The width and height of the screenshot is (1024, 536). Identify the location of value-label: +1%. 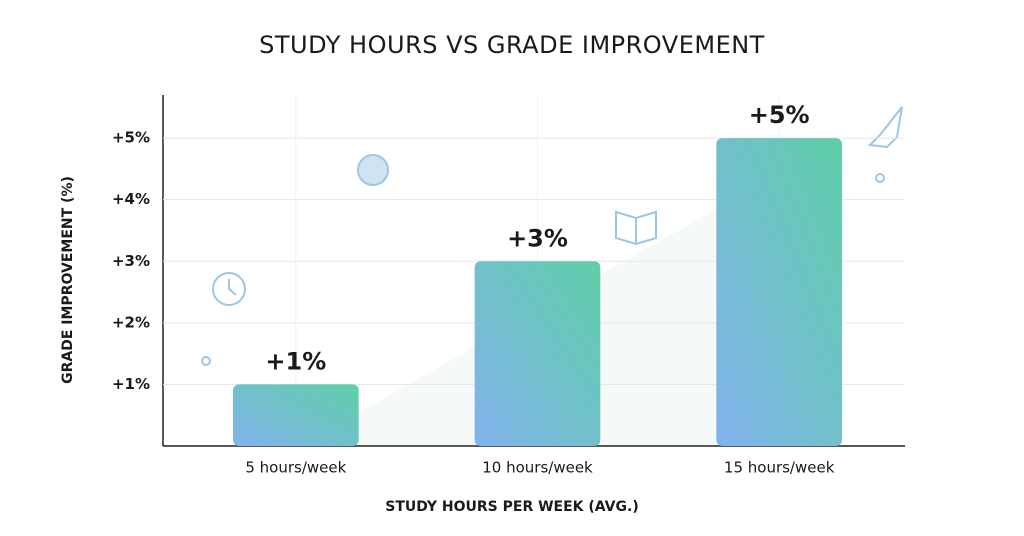
(295, 361).